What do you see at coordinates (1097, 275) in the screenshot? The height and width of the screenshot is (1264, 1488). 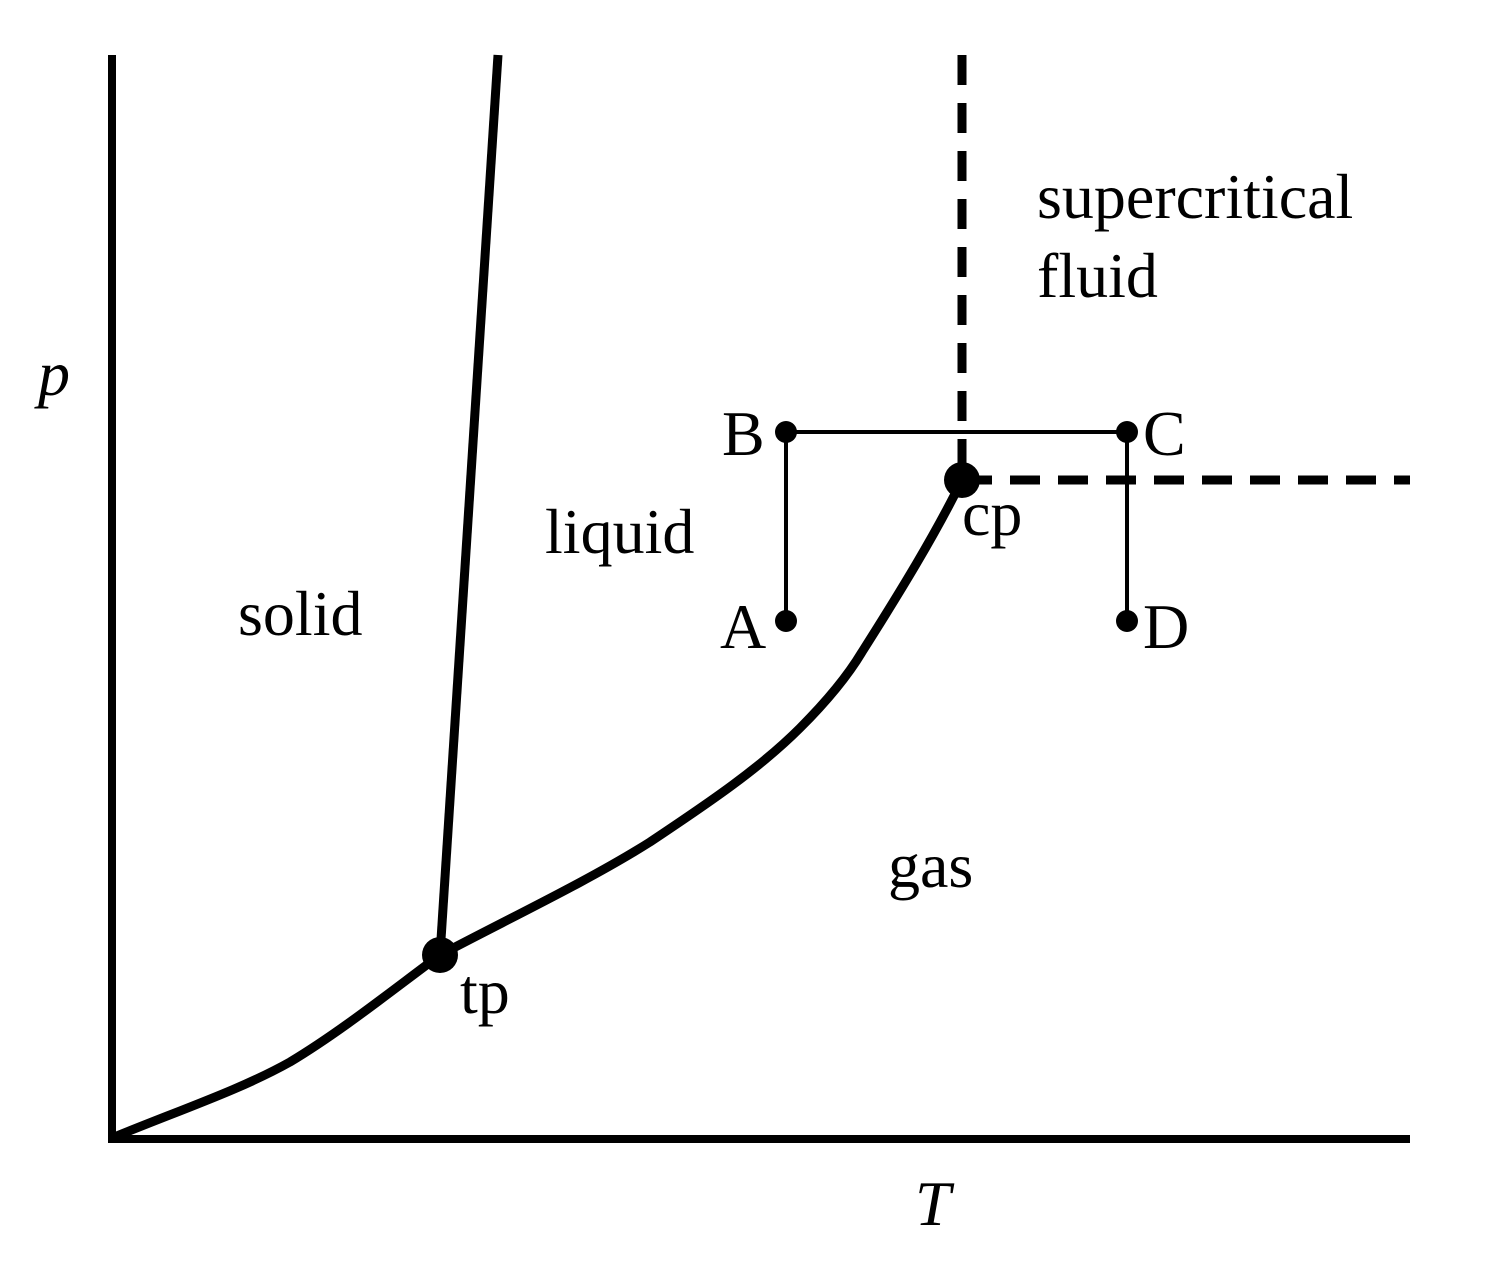 I see `region-fluid-label: fluid` at bounding box center [1097, 275].